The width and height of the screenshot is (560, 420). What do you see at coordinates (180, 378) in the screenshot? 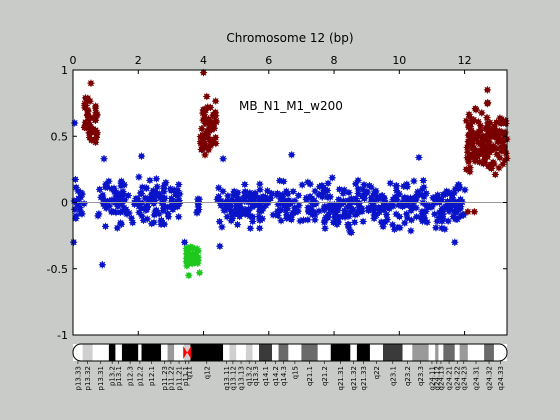
I see `band-label: p11.21` at bounding box center [180, 378].